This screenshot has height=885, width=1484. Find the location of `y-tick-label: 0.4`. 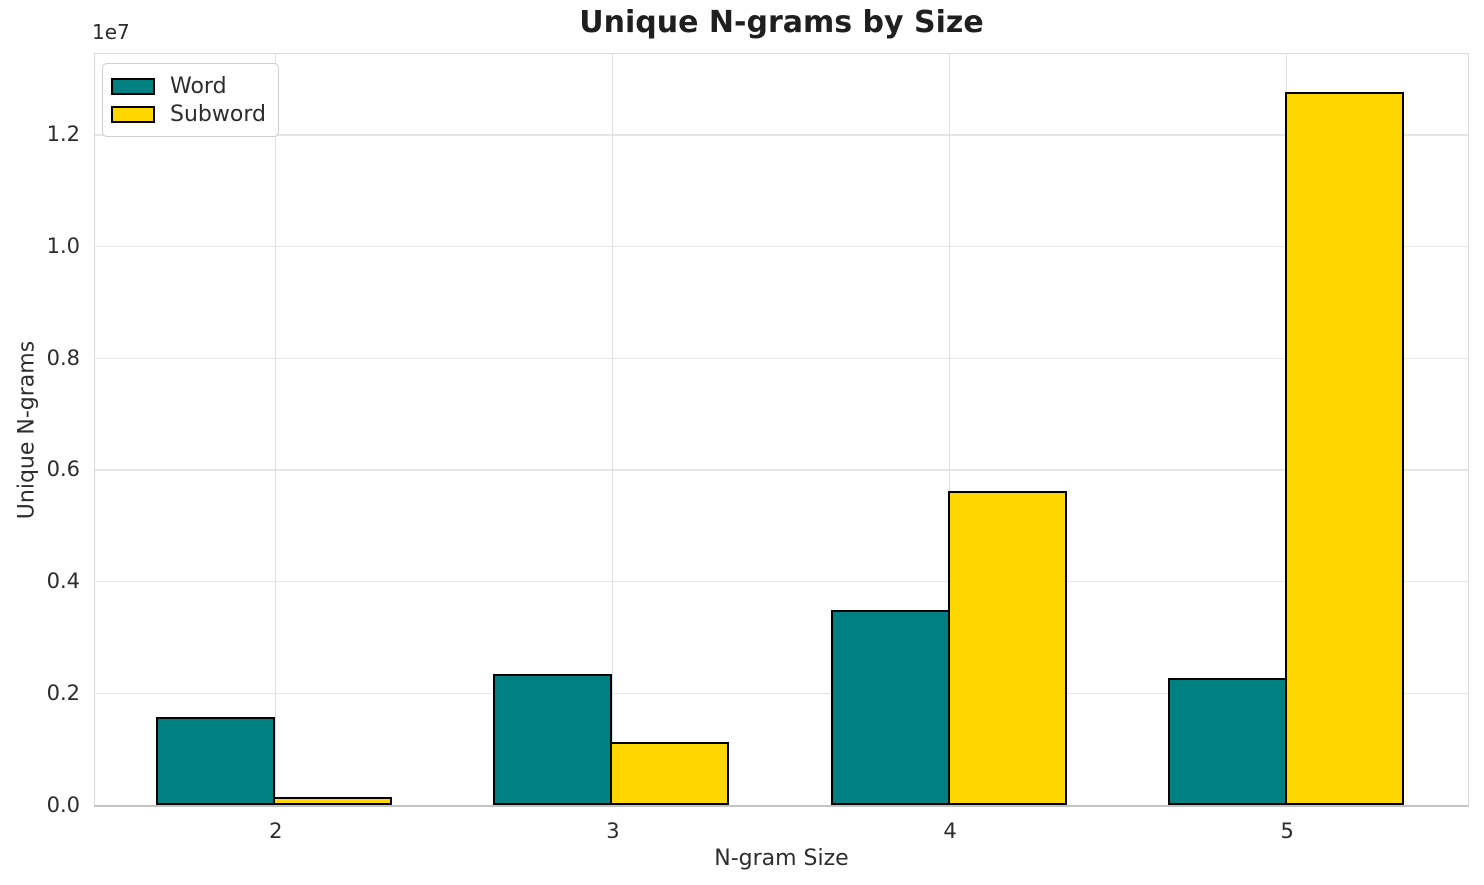

y-tick-label: 0.4 is located at coordinates (63, 581).